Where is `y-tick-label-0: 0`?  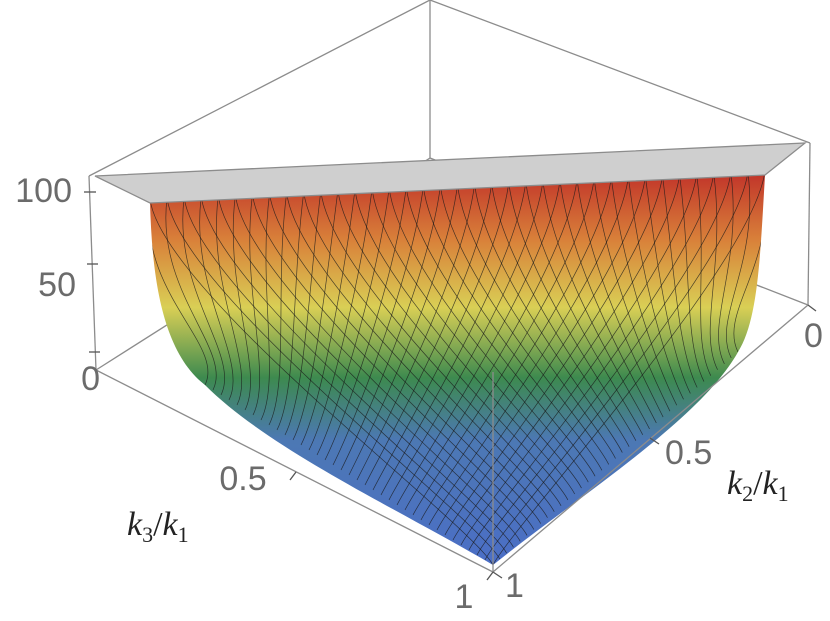 y-tick-label-0: 0 is located at coordinates (813, 336).